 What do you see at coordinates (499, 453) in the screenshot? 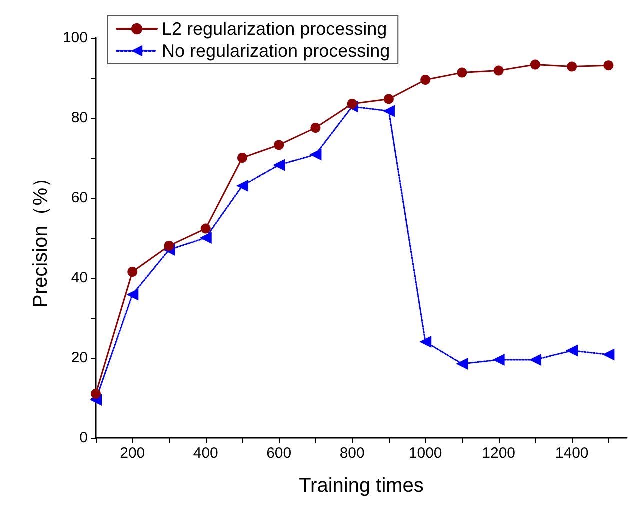
I see `x-tick-label: 1200` at bounding box center [499, 453].